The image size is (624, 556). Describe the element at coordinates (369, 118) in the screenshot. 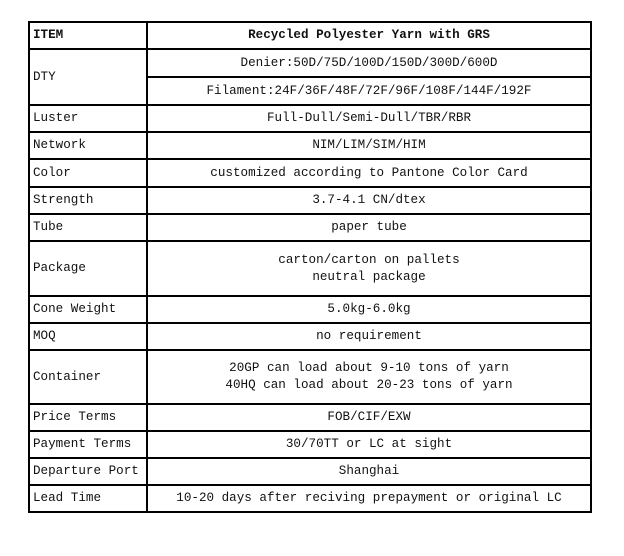

I see `row-value: Full-Dull/Semi-Dull/TBR/RBR` at that location.